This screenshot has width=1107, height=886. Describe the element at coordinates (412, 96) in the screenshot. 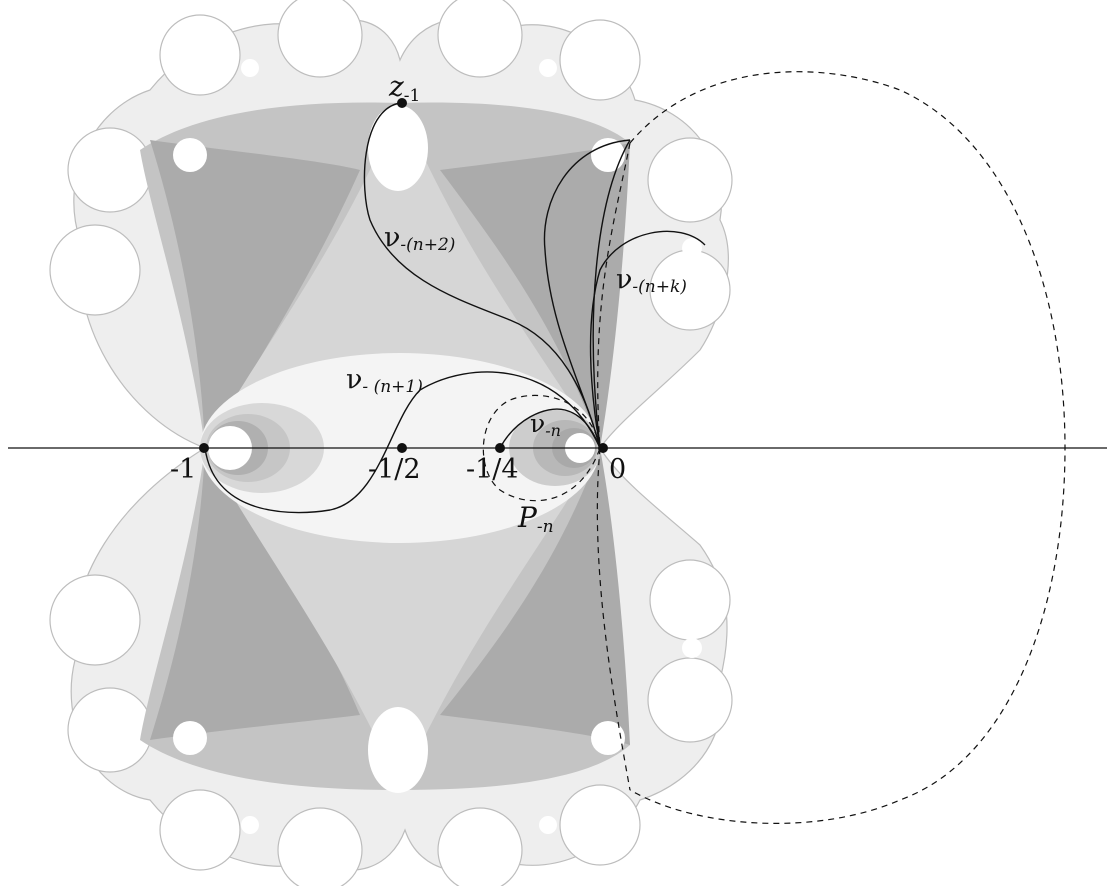

I see `label-z1-sub: -1` at that location.